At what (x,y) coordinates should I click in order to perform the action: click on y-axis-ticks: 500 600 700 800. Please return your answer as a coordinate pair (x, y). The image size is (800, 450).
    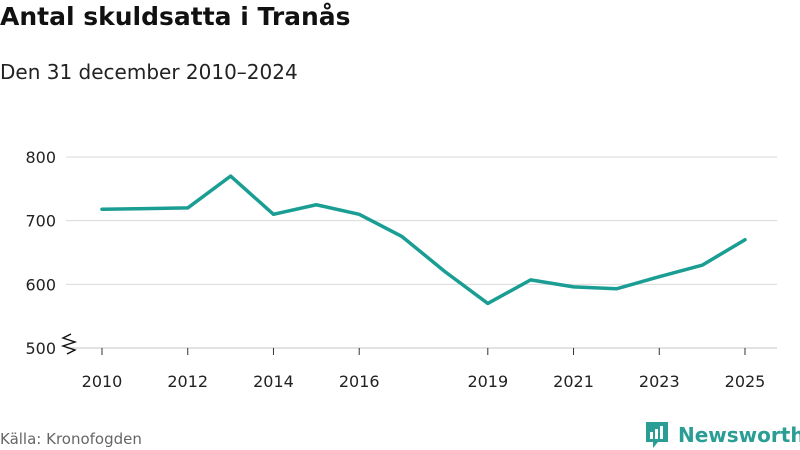
    Looking at the image, I should click on (40, 253).